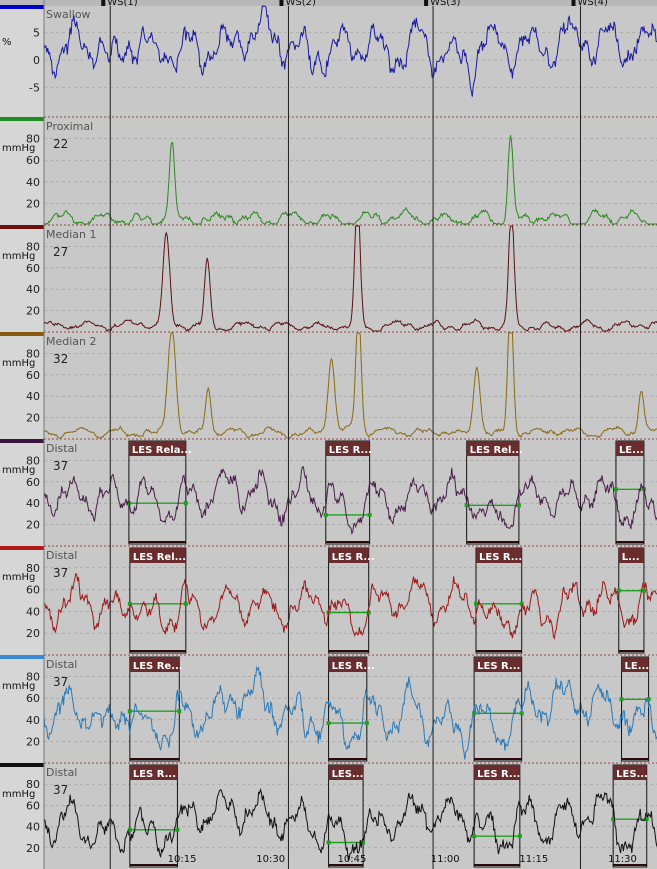 The height and width of the screenshot is (869, 657). What do you see at coordinates (60, 144) in the screenshot?
I see `channel-value: 22` at bounding box center [60, 144].